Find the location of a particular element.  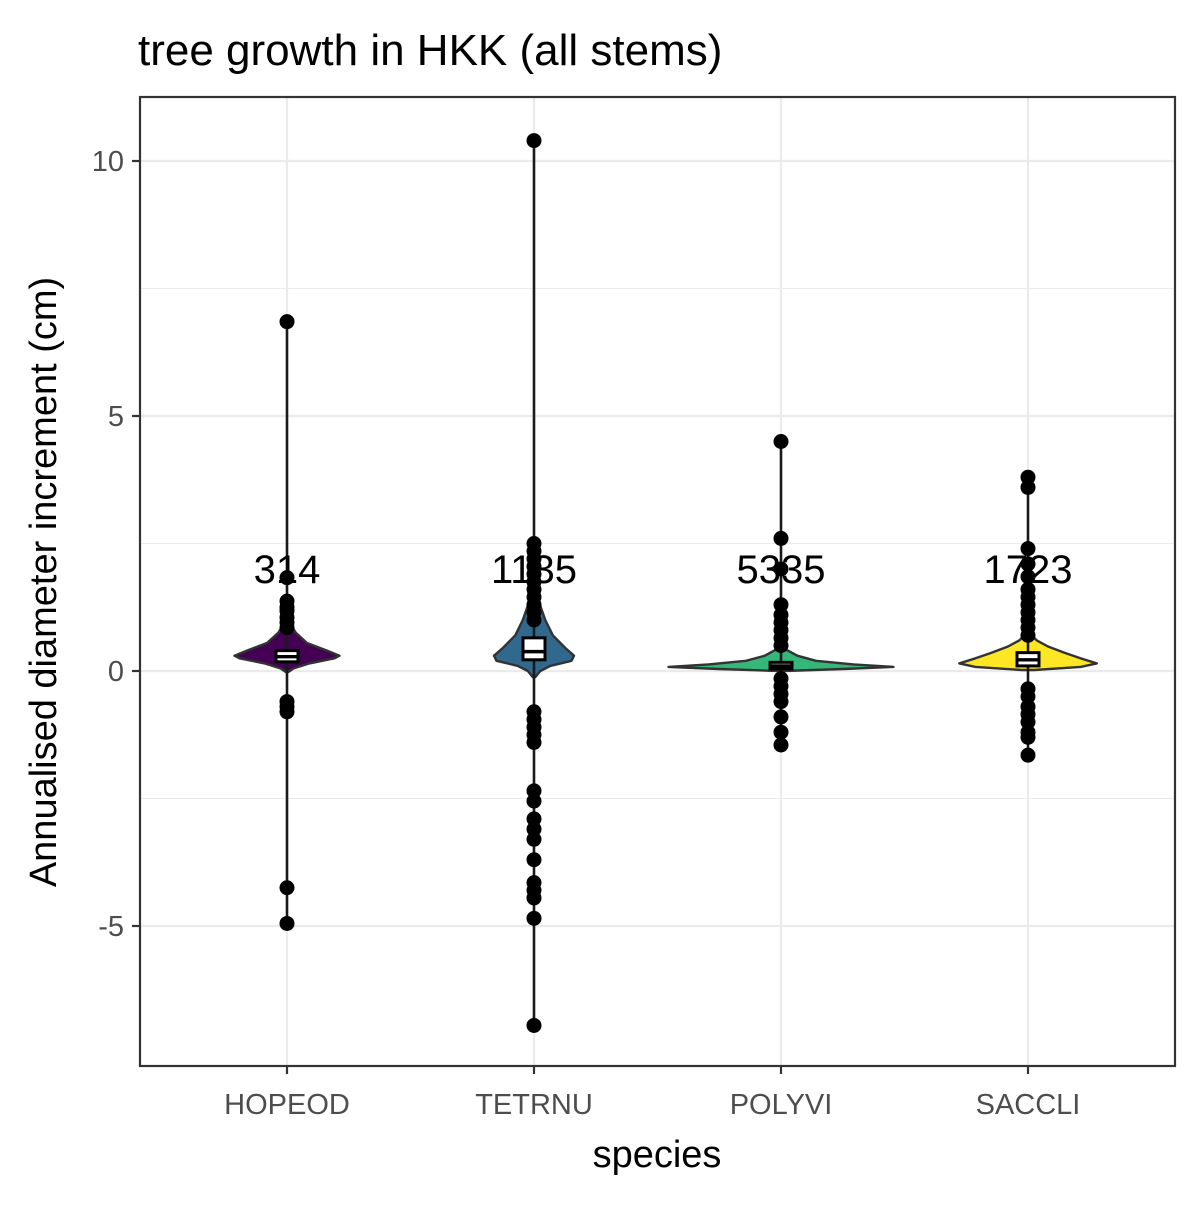

count-label-hopeod: 314 is located at coordinates (287, 570).